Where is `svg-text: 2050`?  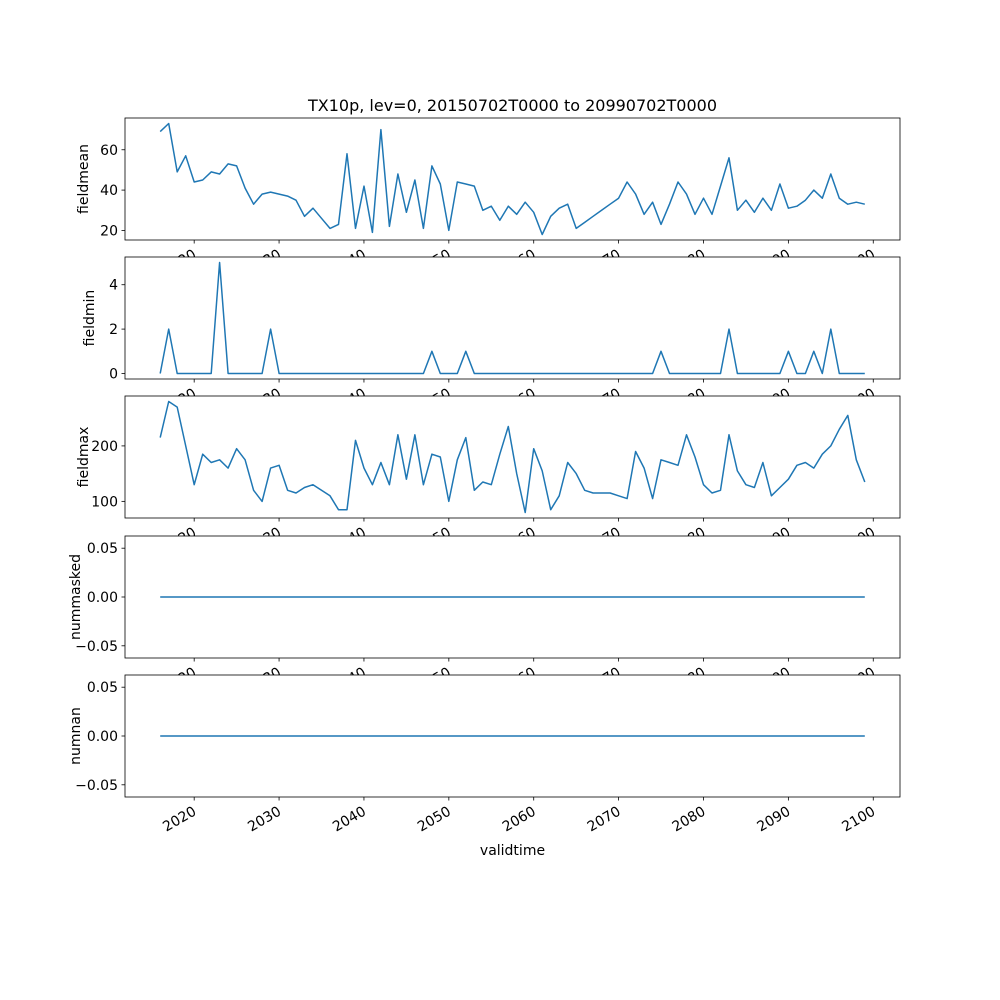 svg-text: 2050 is located at coordinates (434, 820).